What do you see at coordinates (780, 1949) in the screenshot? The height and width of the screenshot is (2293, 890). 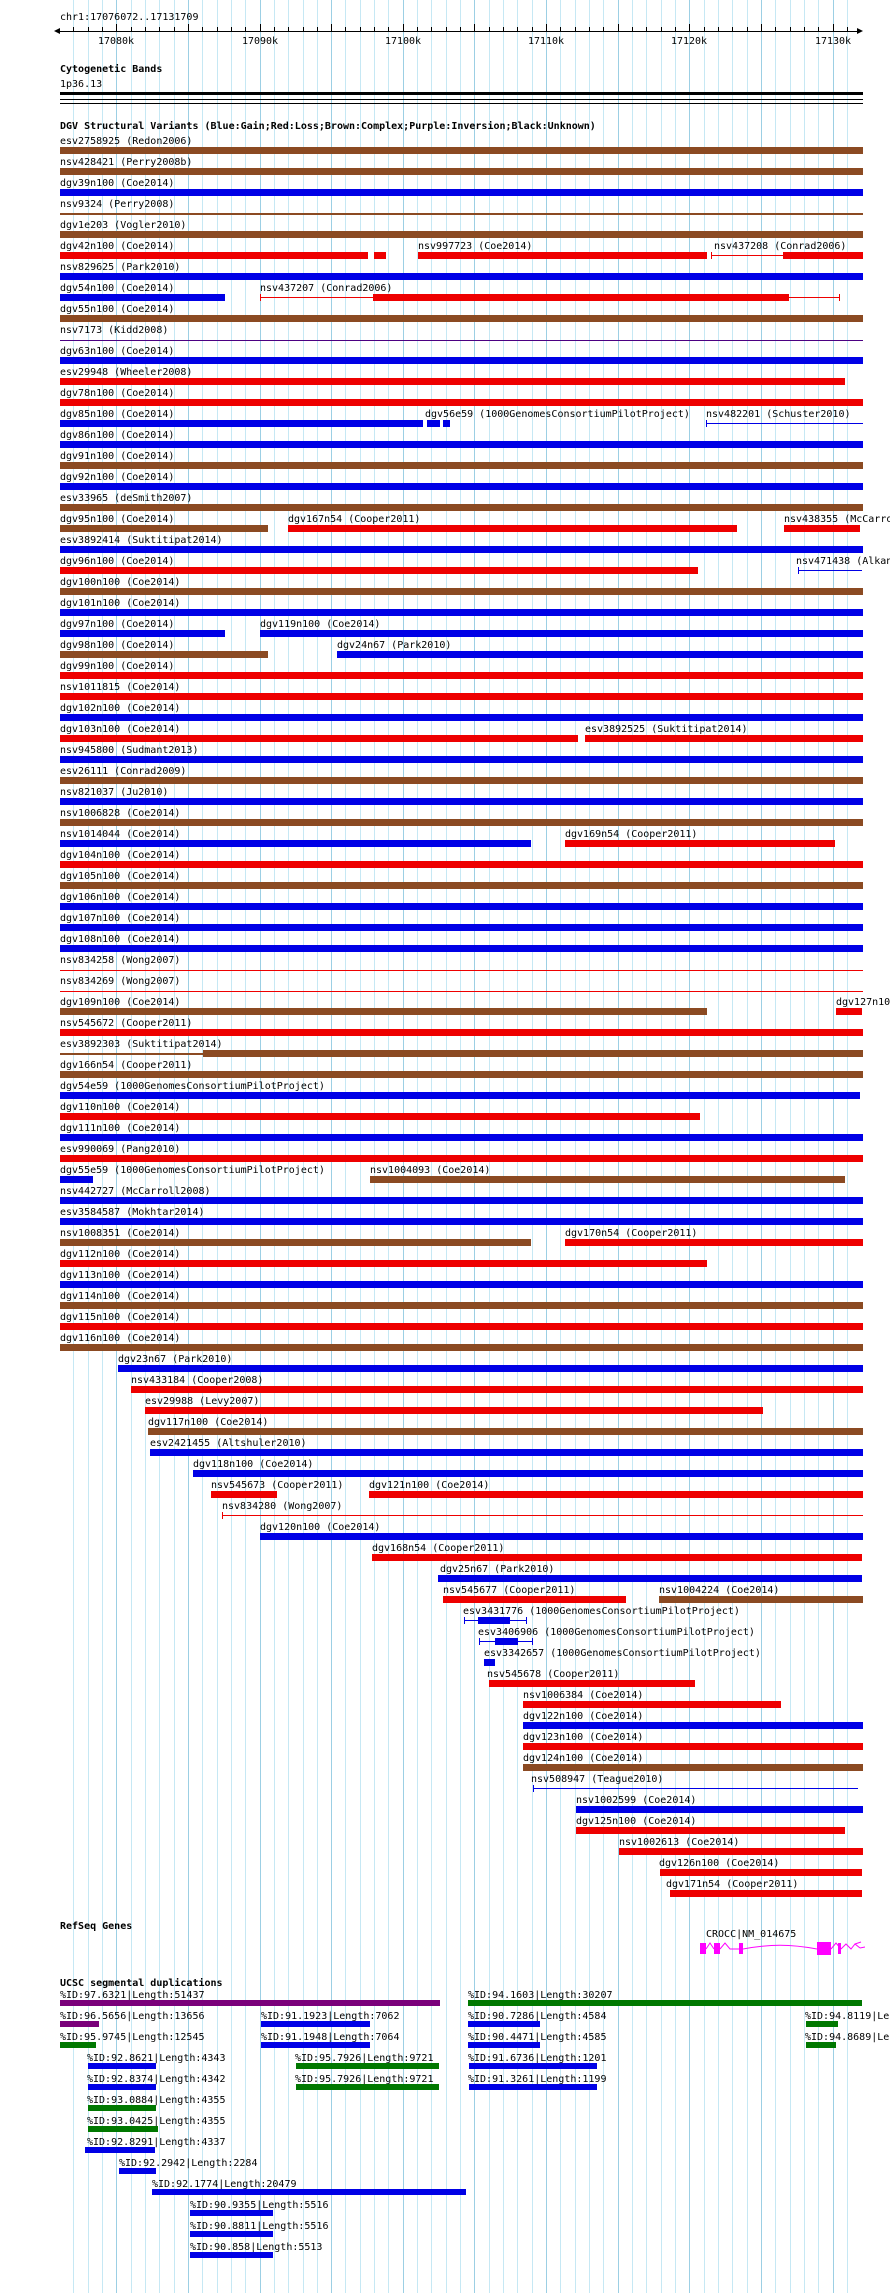 I see `refseq-gene-model` at bounding box center [780, 1949].